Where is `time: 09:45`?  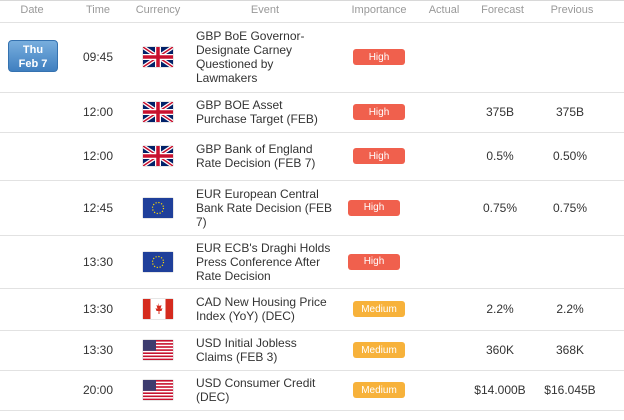
time: 09:45 is located at coordinates (98, 57).